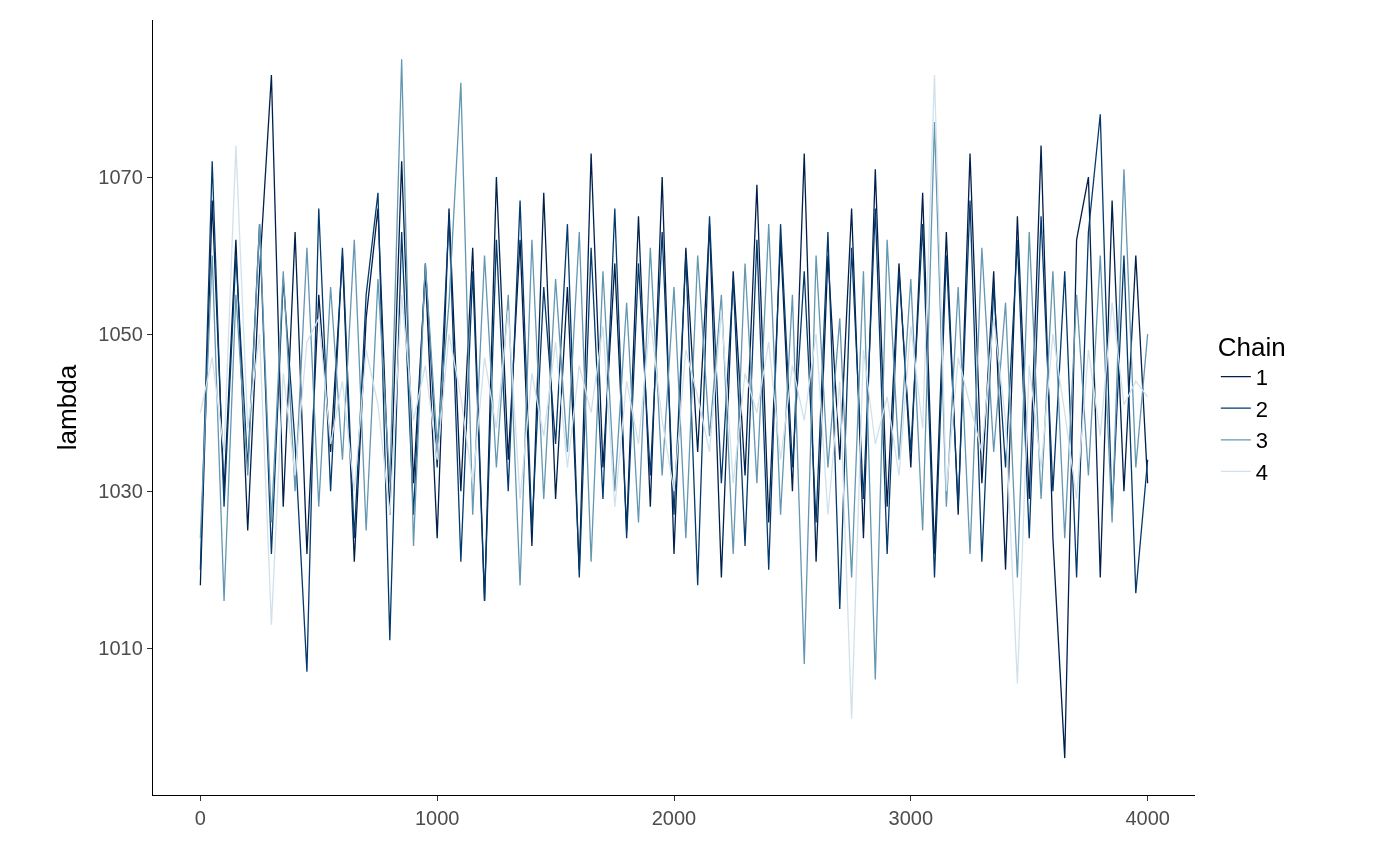 The height and width of the screenshot is (865, 1400). What do you see at coordinates (120, 648) in the screenshot?
I see `y-tick-label: 1010` at bounding box center [120, 648].